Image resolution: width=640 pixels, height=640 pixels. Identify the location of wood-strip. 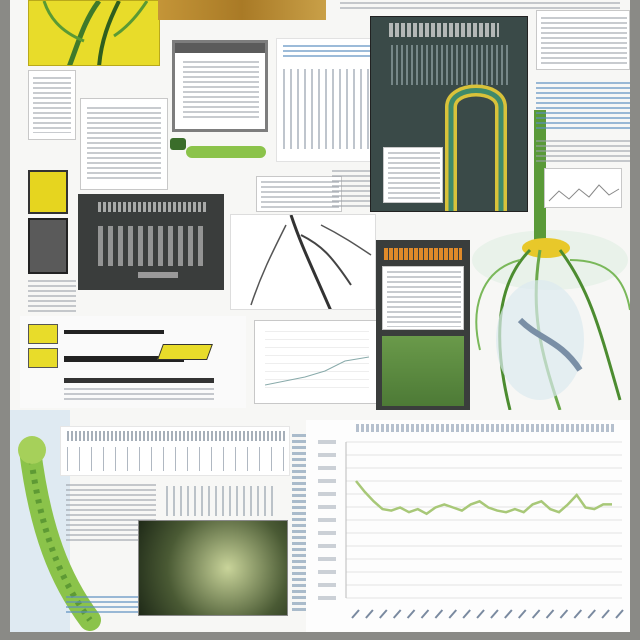
(242, 10).